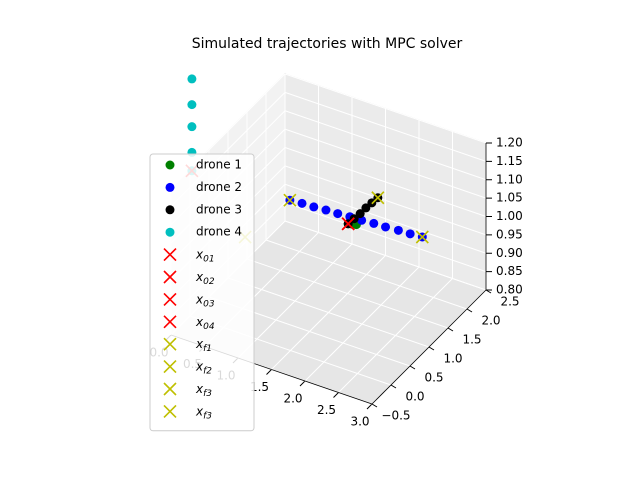  Describe the element at coordinates (509, 143) in the screenshot. I see `z-tick-label: 1.20` at that location.